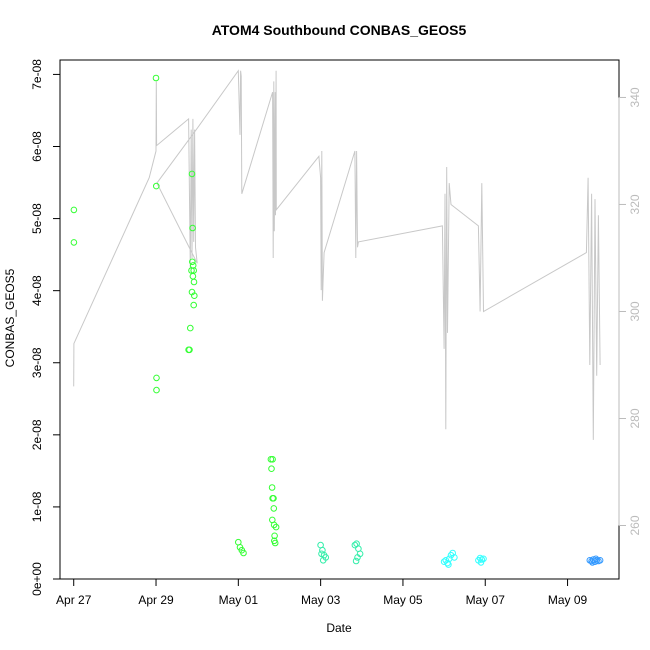 The height and width of the screenshot is (650, 650). Describe the element at coordinates (37, 290) in the screenshot. I see `y-tick-label-4: 4e-08` at that location.